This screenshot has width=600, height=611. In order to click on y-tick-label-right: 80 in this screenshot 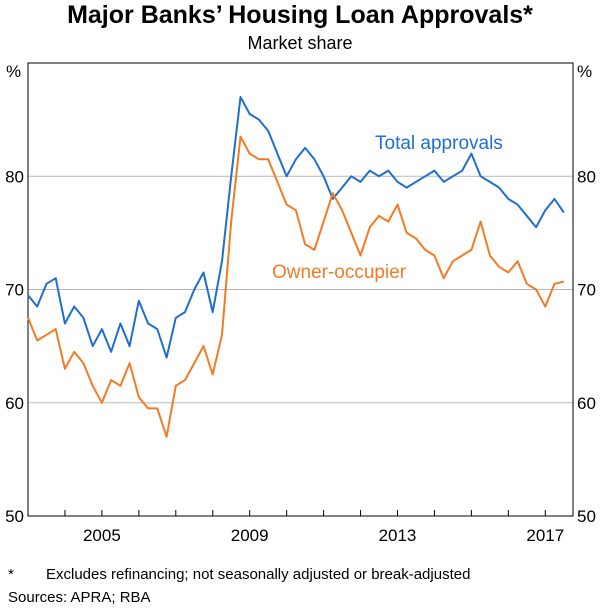, I will do `click(586, 176)`.